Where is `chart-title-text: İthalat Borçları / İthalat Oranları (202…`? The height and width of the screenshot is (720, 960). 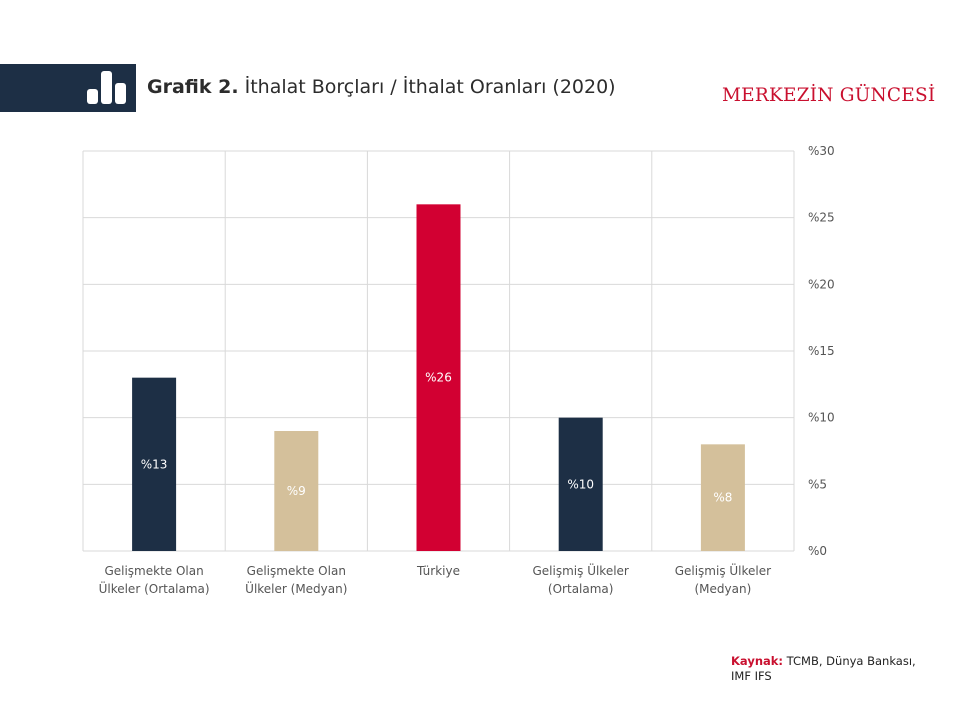 chart-title-text: İthalat Borçları / İthalat Oranları (202… is located at coordinates (430, 87).